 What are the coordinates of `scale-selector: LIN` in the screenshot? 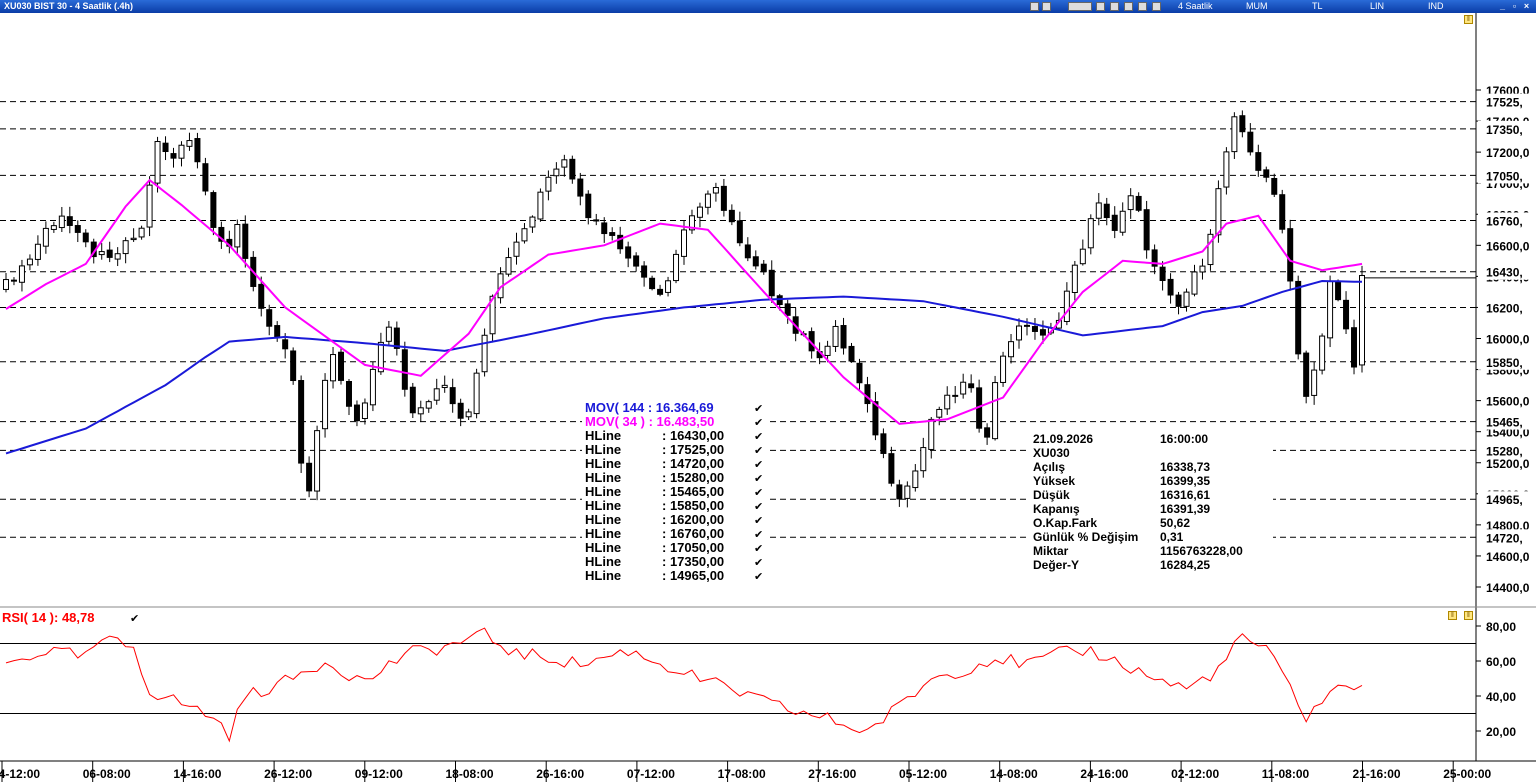 It's located at (1377, 6).